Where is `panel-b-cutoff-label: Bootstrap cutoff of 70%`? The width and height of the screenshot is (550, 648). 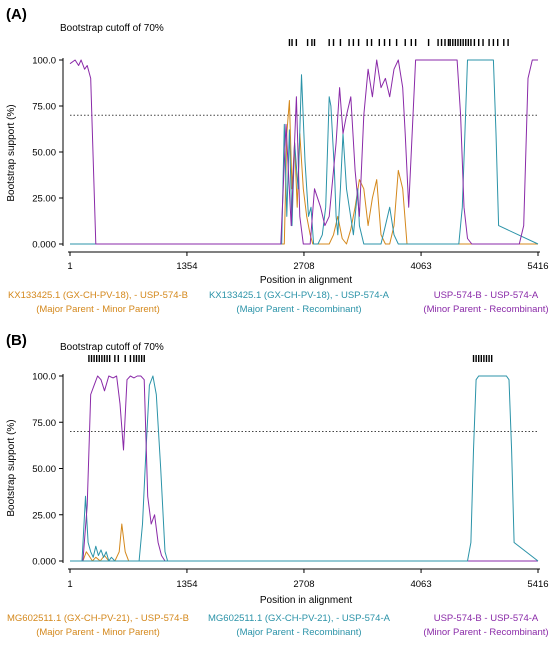 panel-b-cutoff-label: Bootstrap cutoff of 70% is located at coordinates (112, 347).